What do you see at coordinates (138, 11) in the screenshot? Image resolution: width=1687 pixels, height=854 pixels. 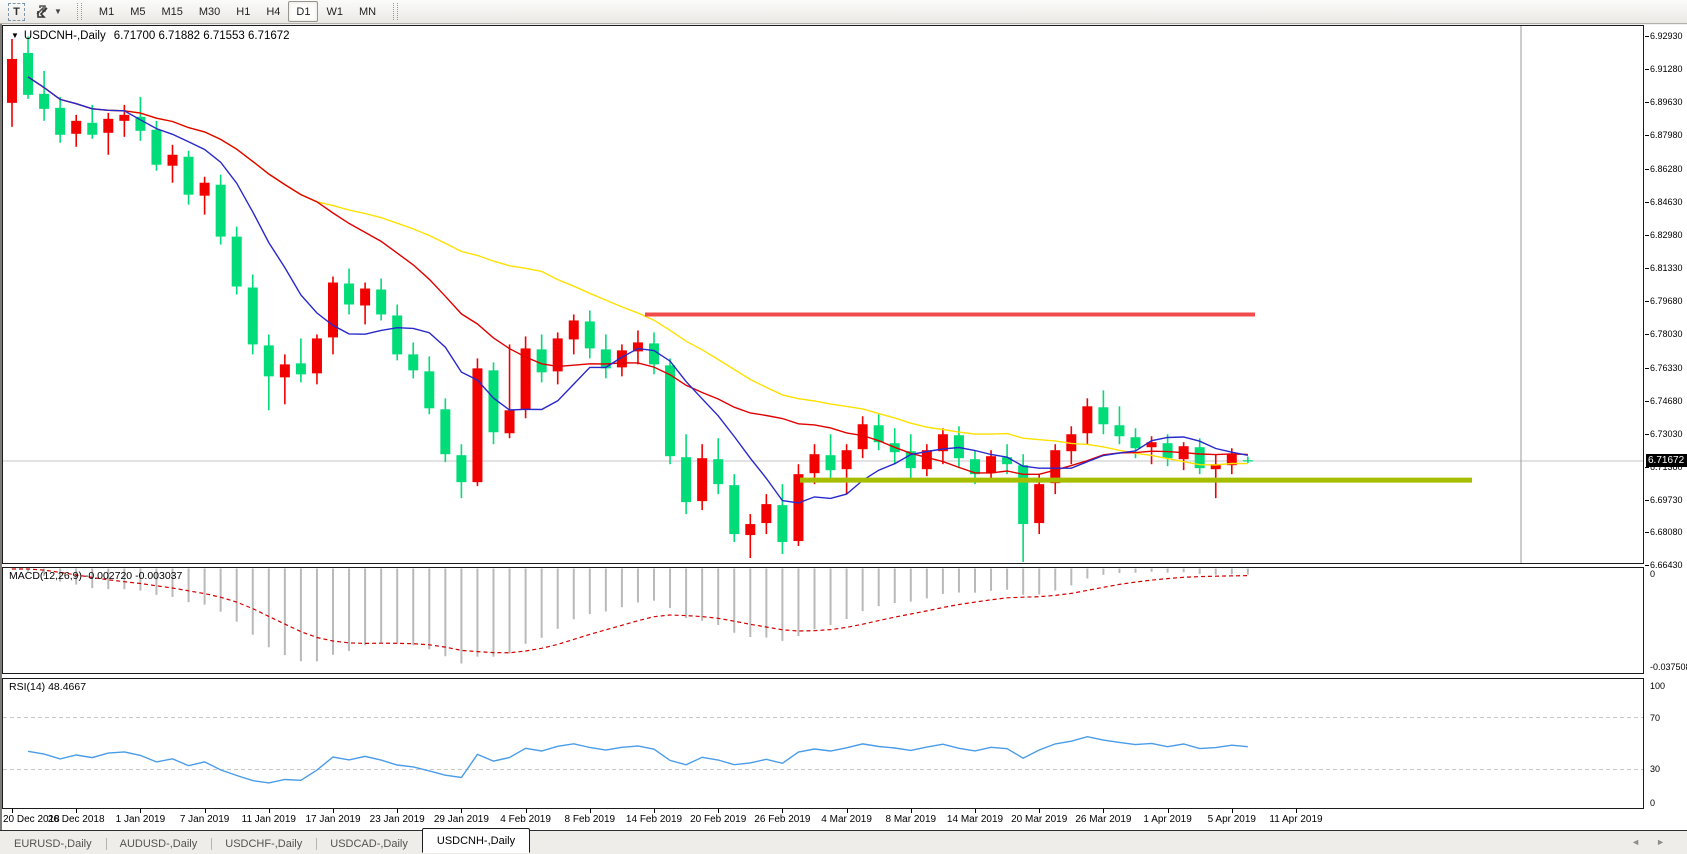 I see `timeframe-button-m5: M5` at bounding box center [138, 11].